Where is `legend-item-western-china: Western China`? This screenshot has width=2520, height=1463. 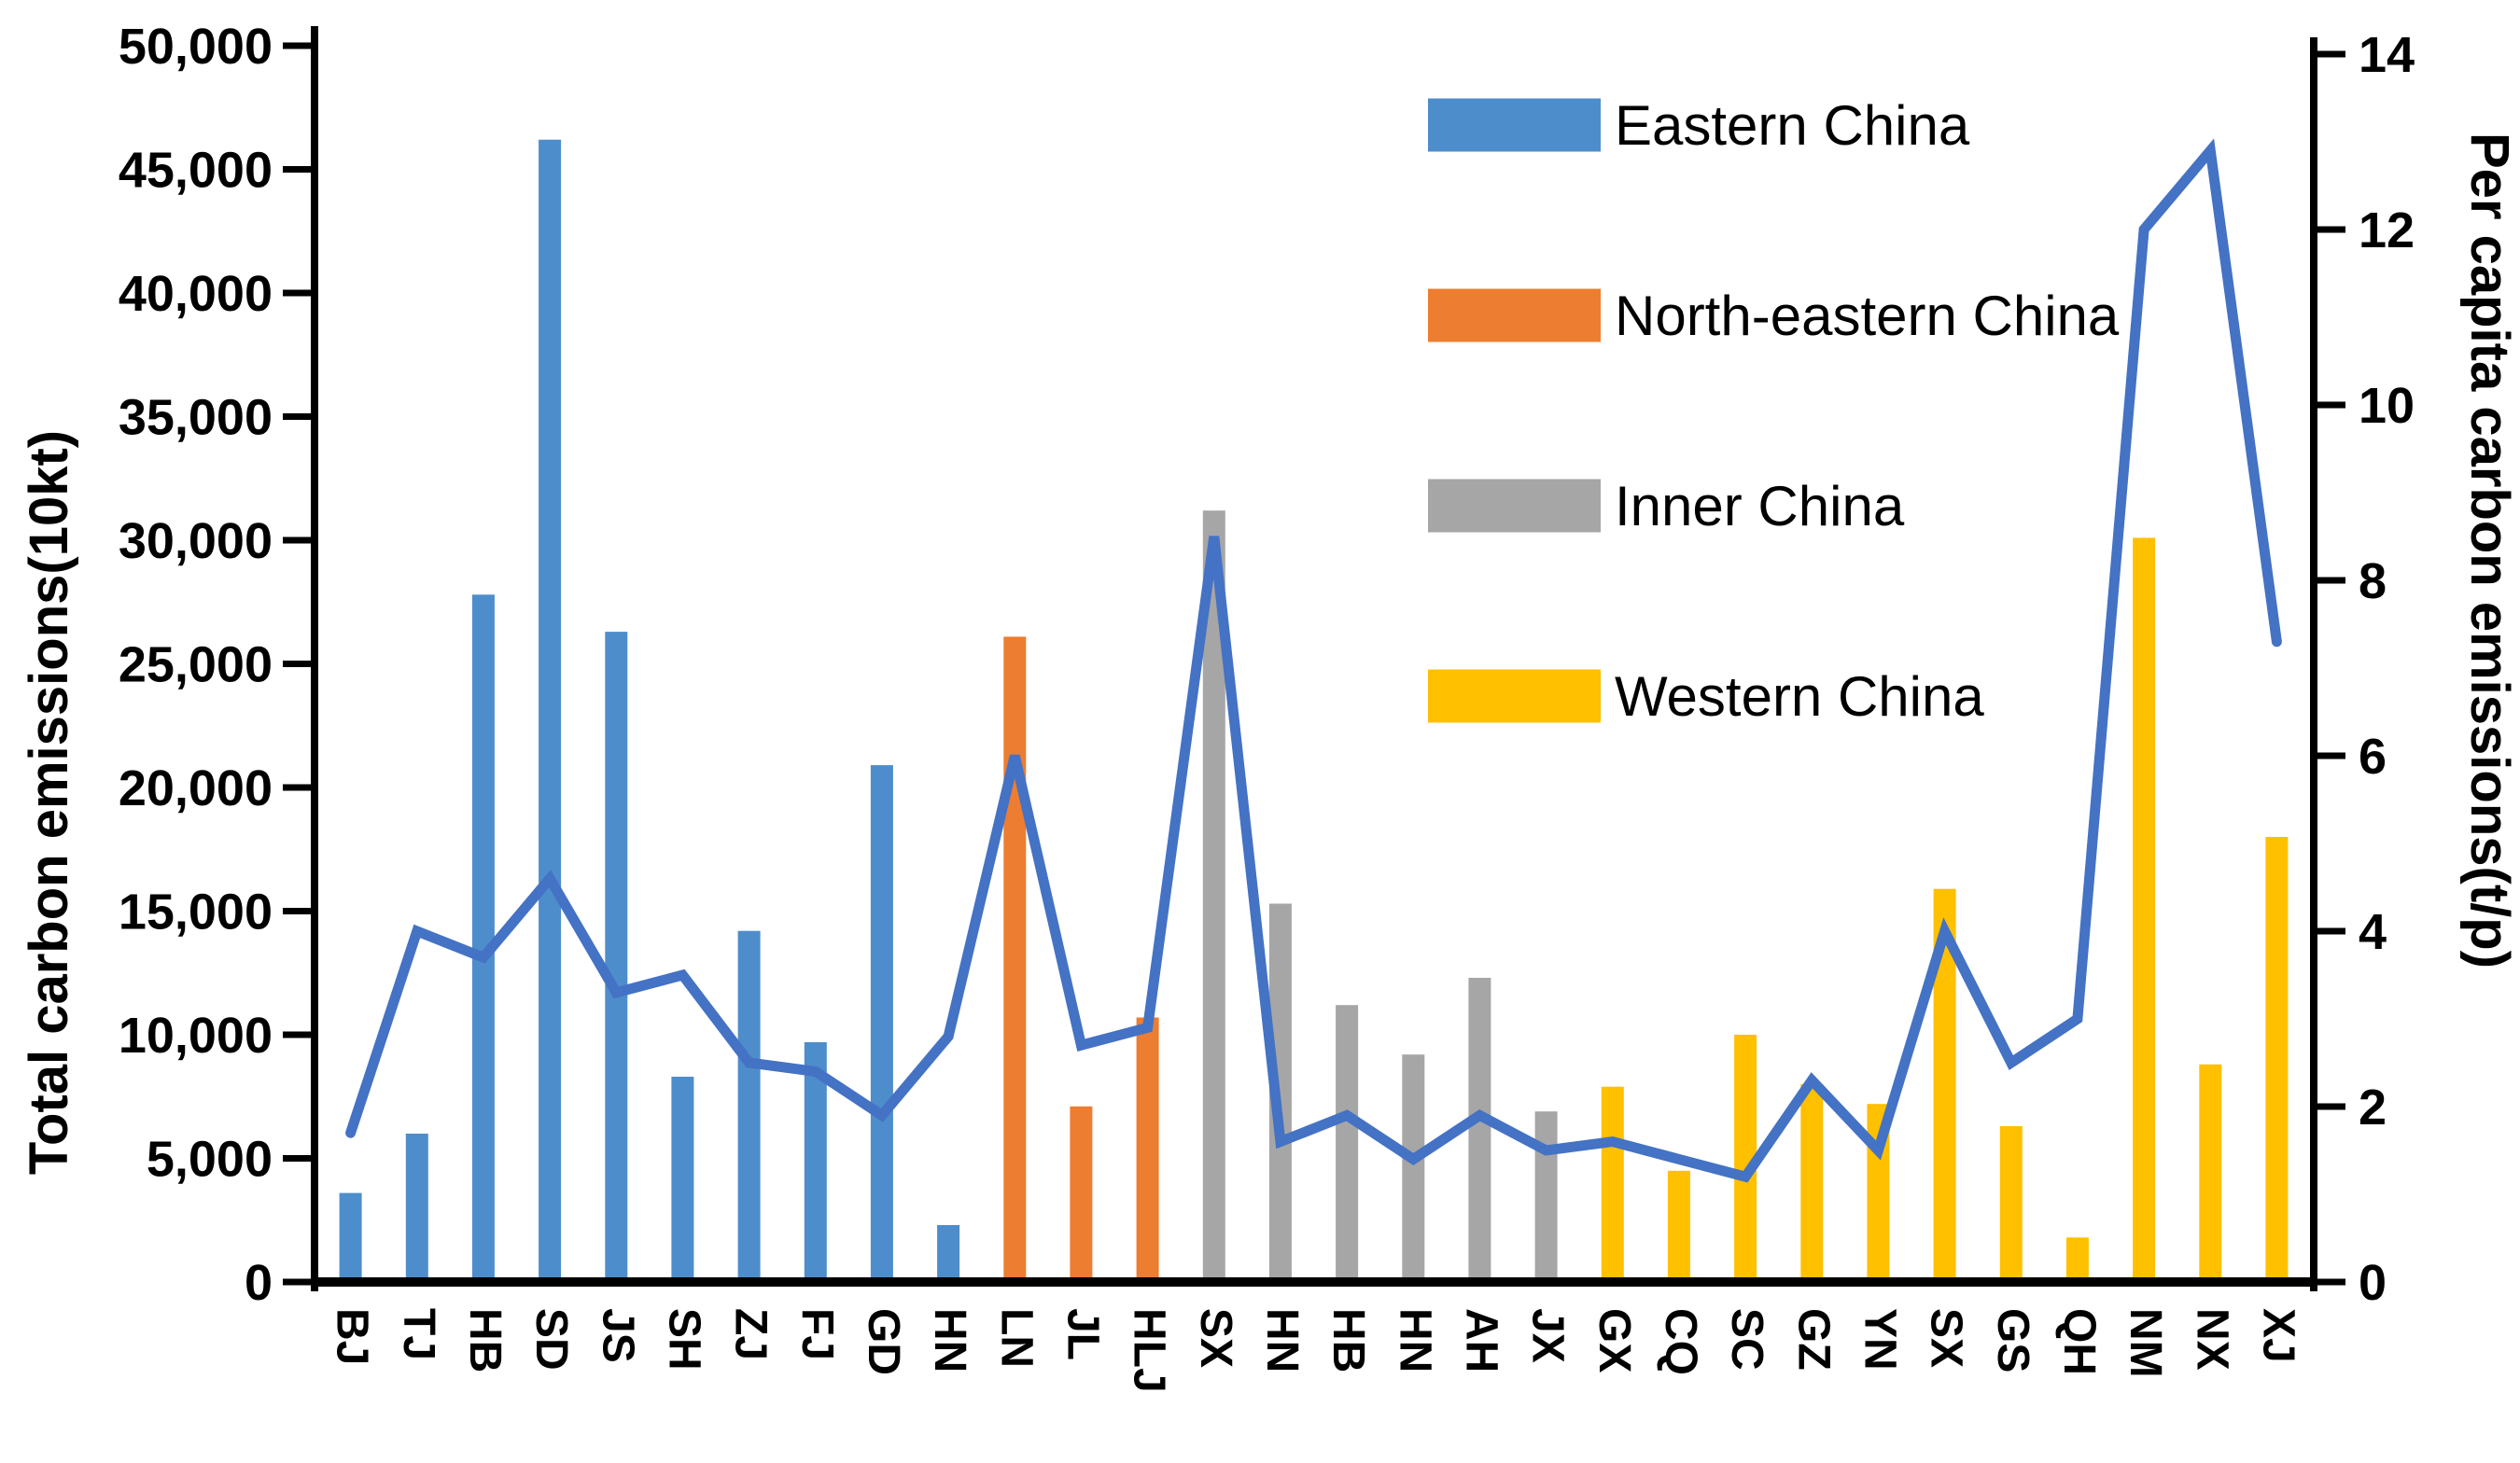
legend-item-western-china: Western China is located at coordinates (1706, 697).